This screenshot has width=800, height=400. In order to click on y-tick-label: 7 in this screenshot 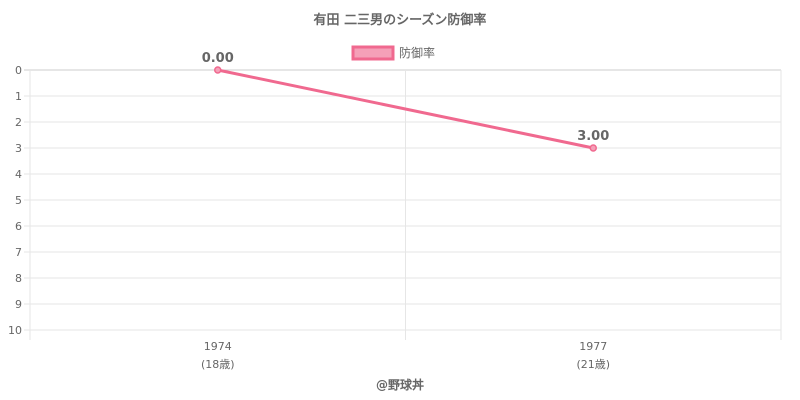, I will do `click(18, 252)`.